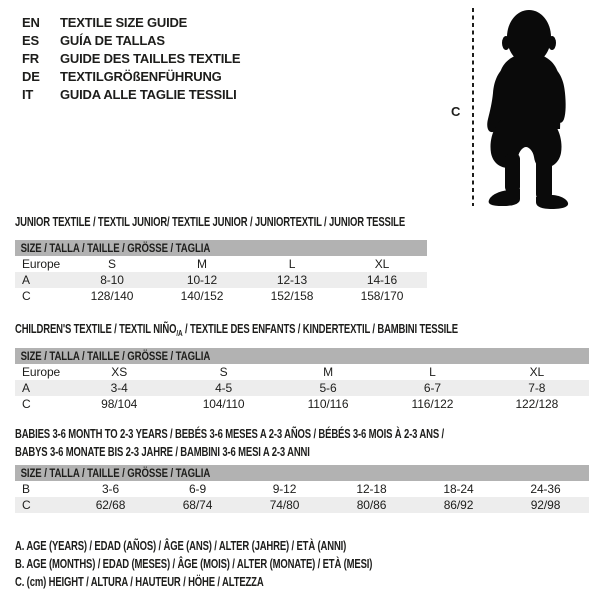 The image size is (600, 600). I want to click on size-cell: 128/140, so click(112, 296).